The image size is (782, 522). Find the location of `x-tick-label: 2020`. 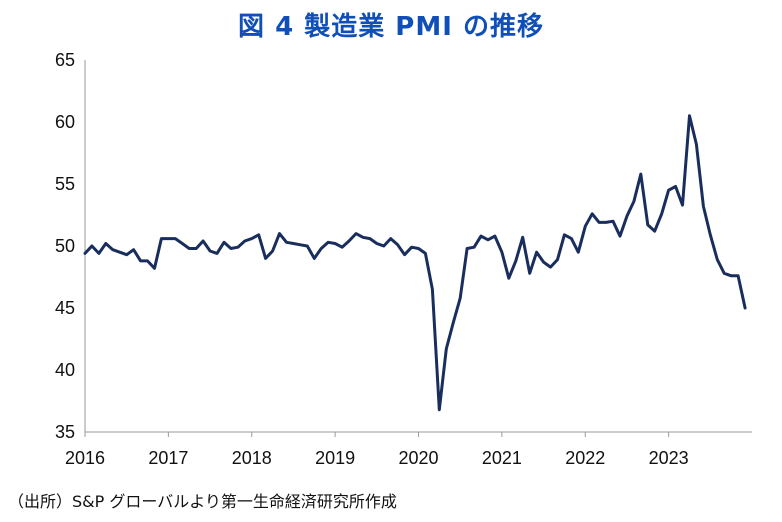

x-tick-label: 2020 is located at coordinates (418, 458).